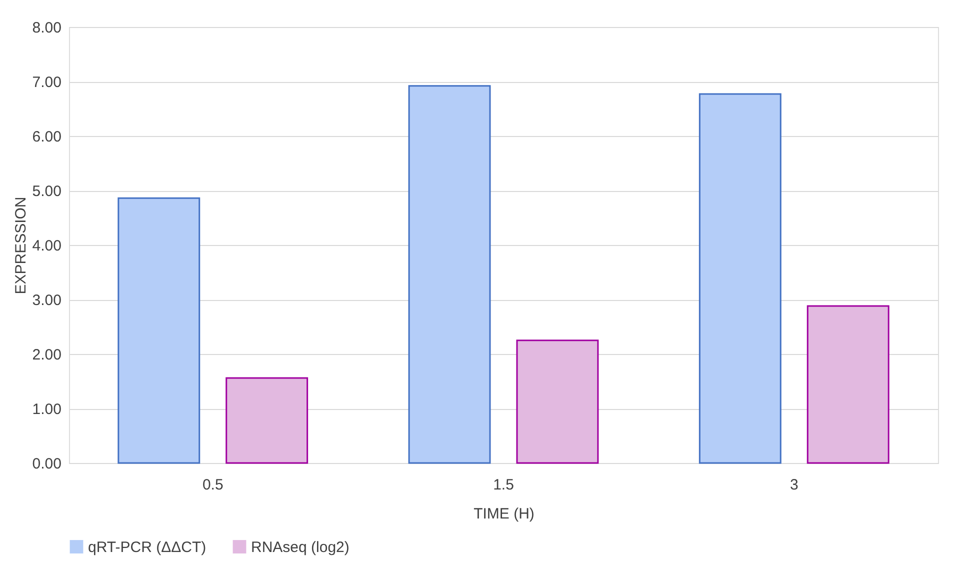 Image resolution: width=962 pixels, height=581 pixels. I want to click on y-tick-label: 7.00, so click(47, 82).